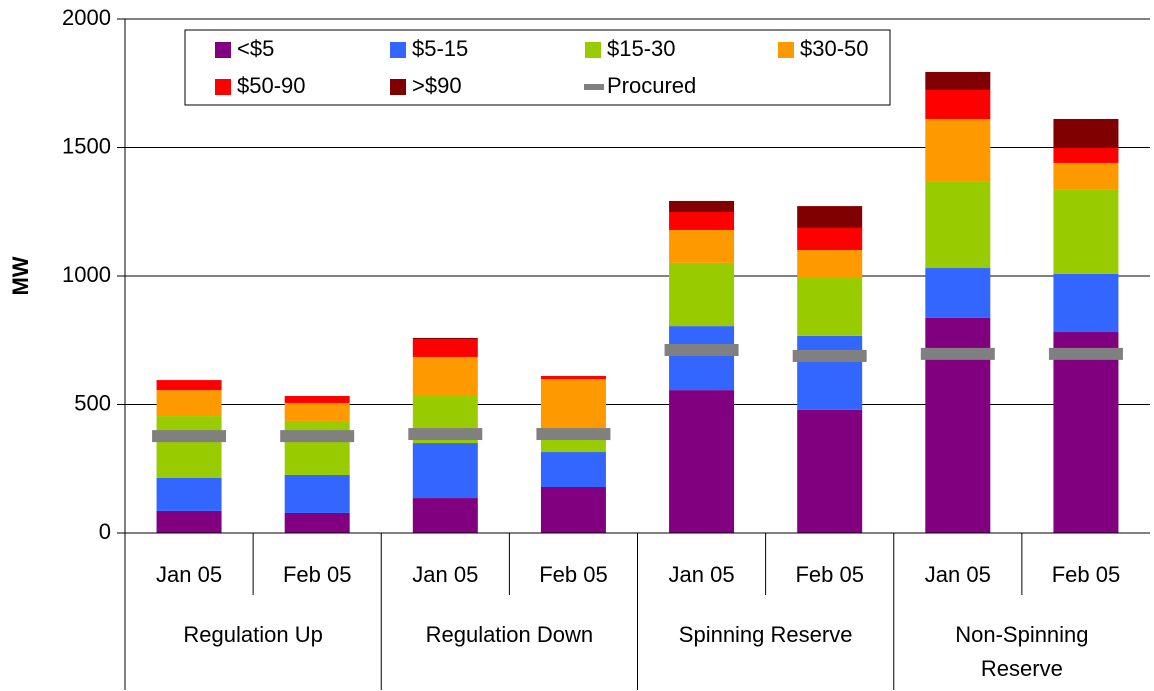 The width and height of the screenshot is (1154, 691). What do you see at coordinates (651, 85) in the screenshot?
I see `legend-label: Procured` at bounding box center [651, 85].